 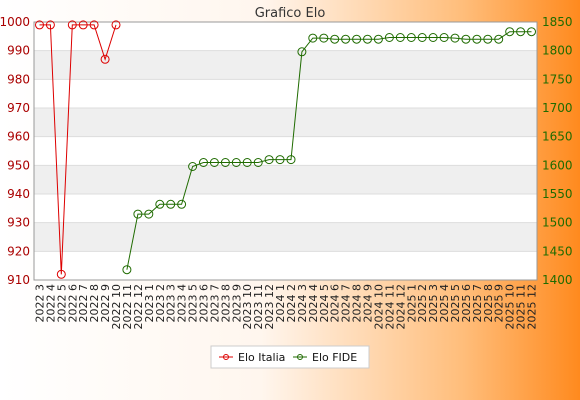 I want to click on x-tick-label: 2024 7, so click(x=346, y=303).